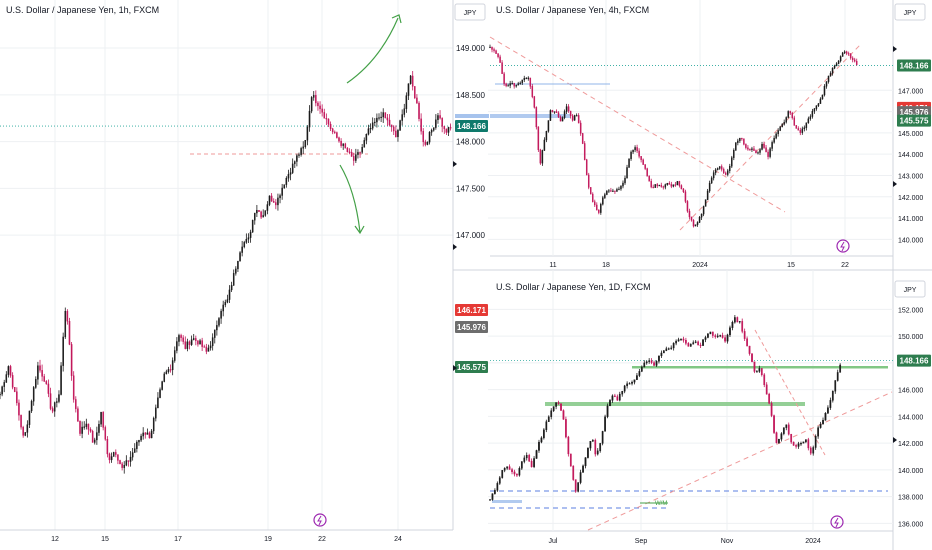 Image resolution: width=932 pixels, height=550 pixels. Describe the element at coordinates (470, 12) in the screenshot. I see `four-hour-currency-button: JPY` at that location.